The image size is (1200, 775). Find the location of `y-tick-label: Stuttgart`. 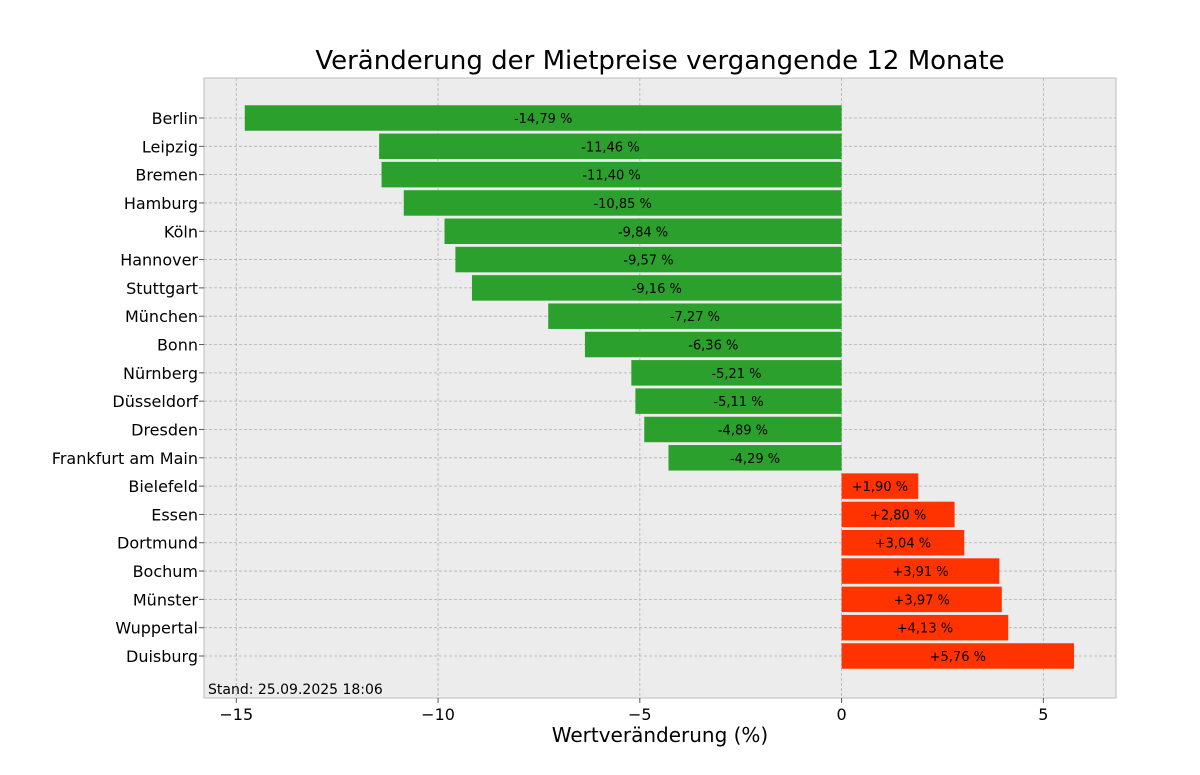

y-tick-label: Stuttgart is located at coordinates (162, 288).